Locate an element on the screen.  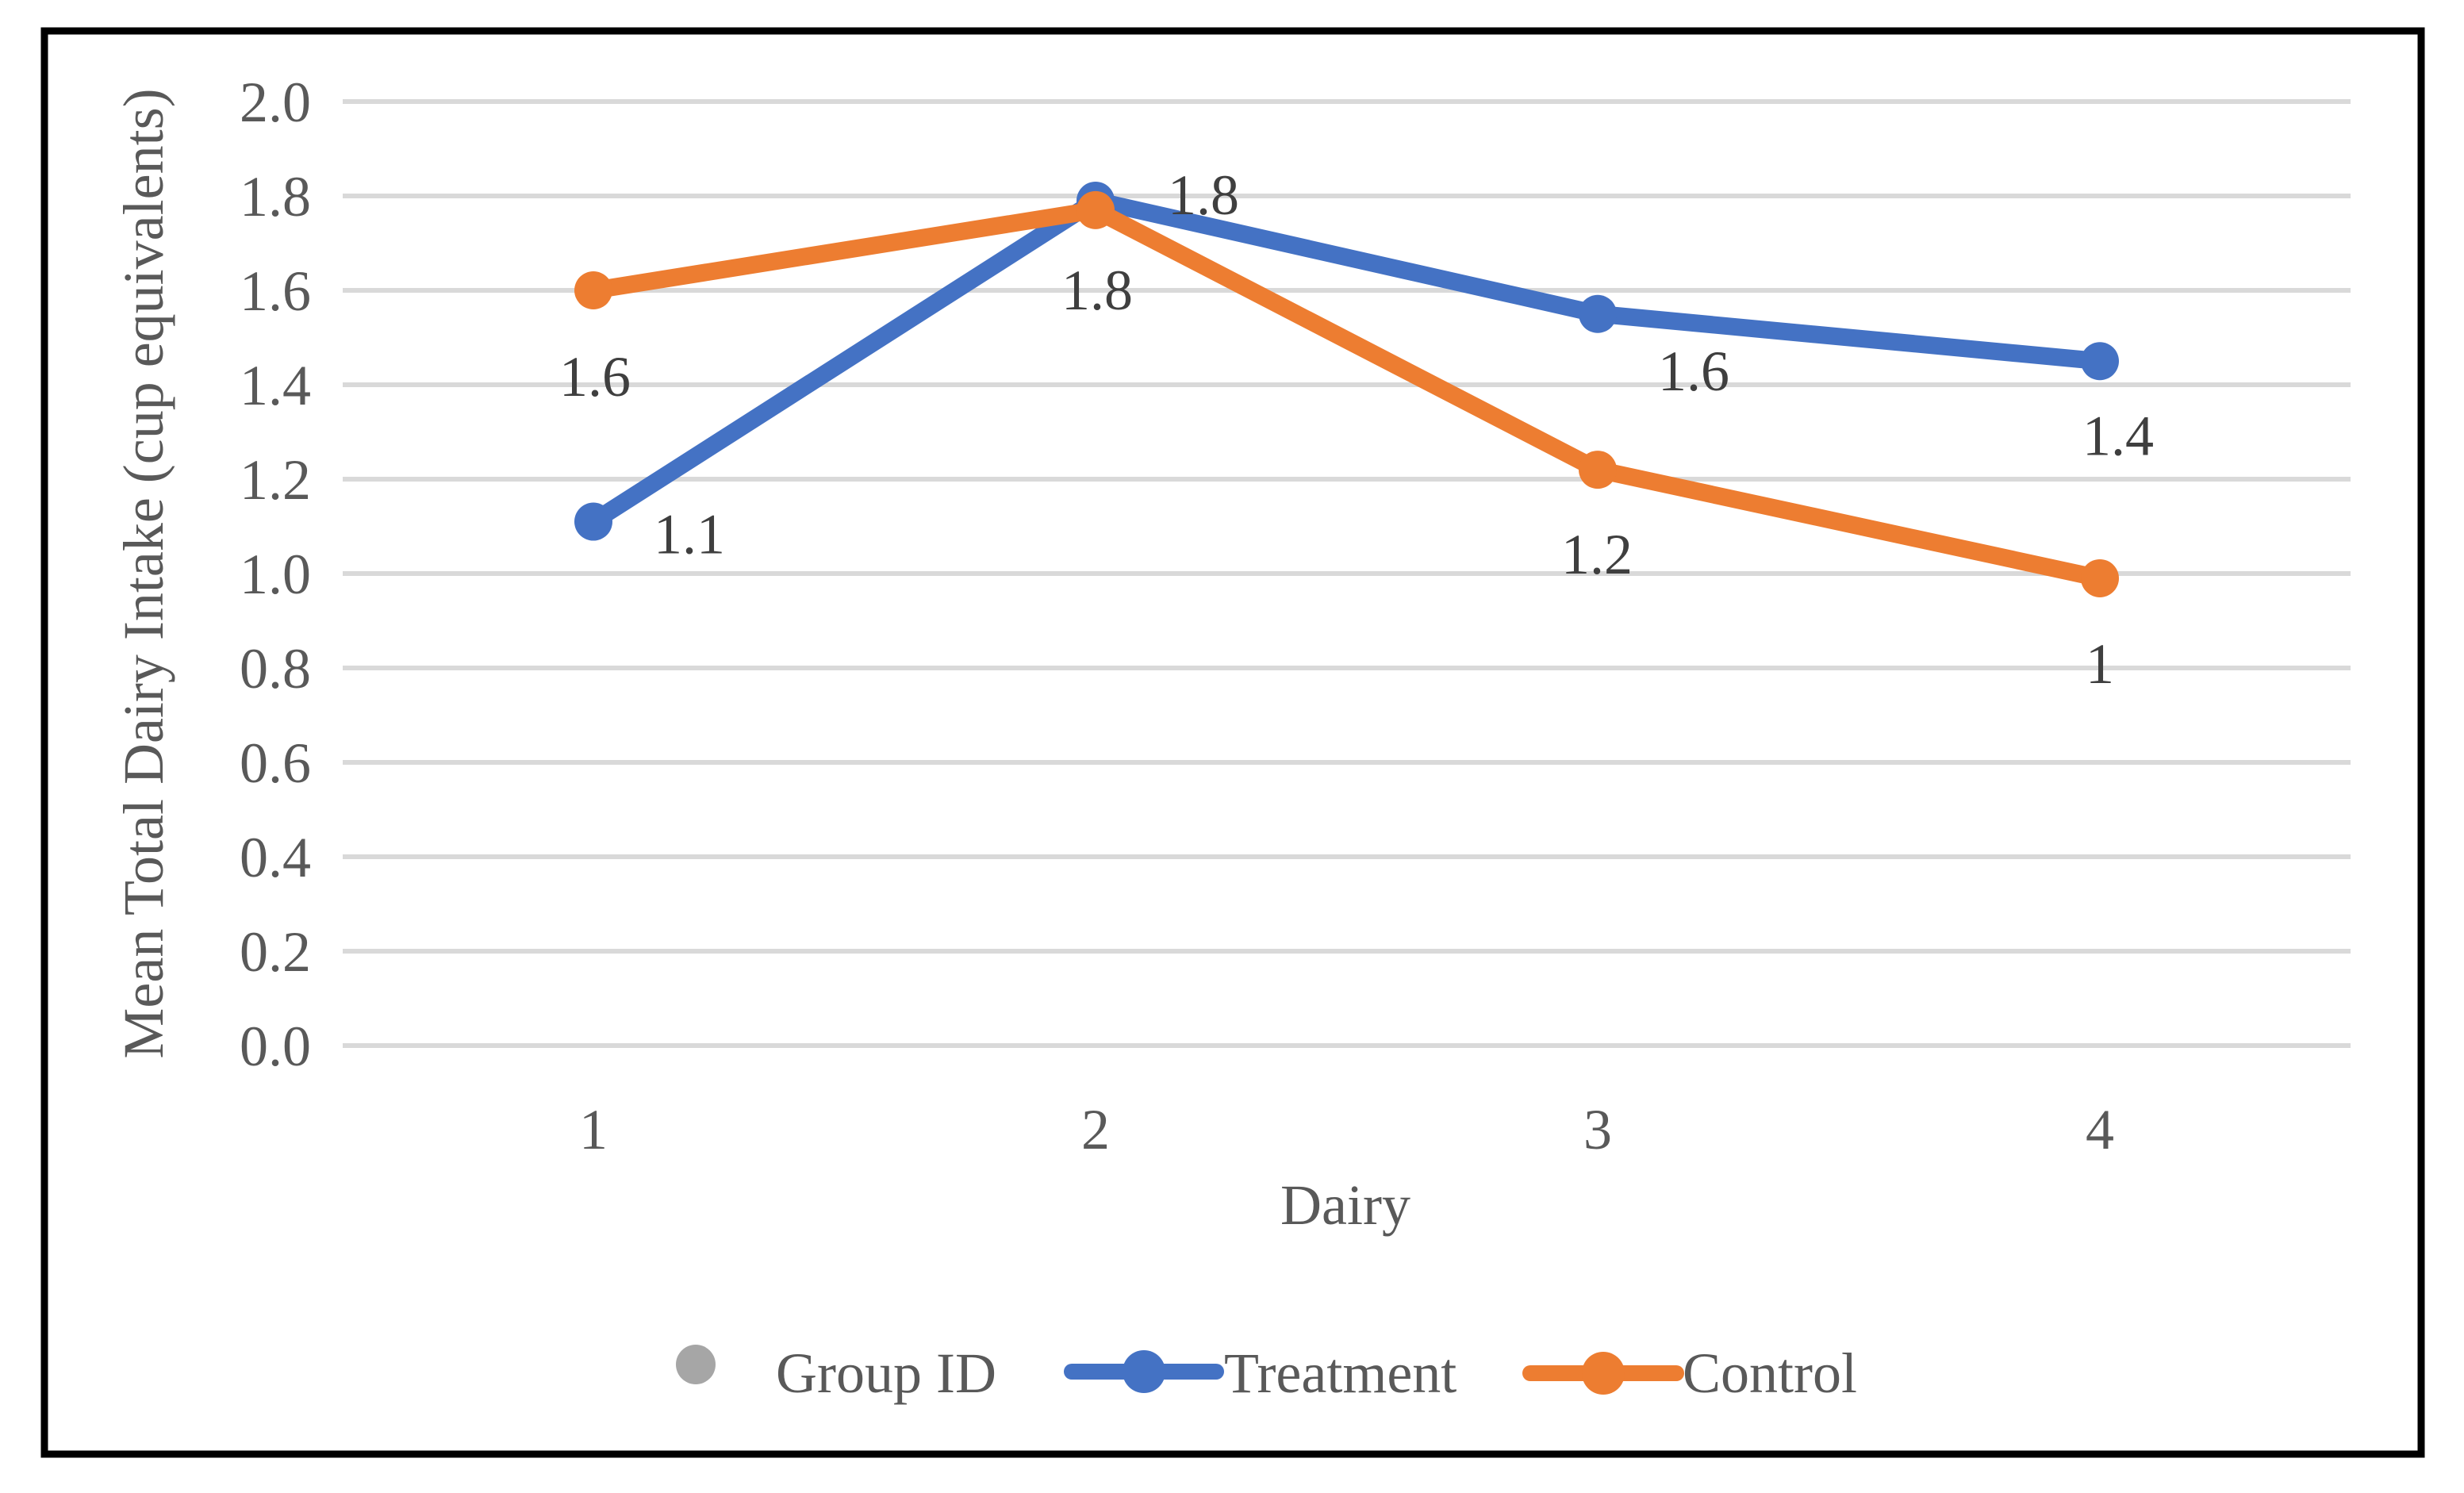
data-label: 1.4 is located at coordinates (2118, 435).